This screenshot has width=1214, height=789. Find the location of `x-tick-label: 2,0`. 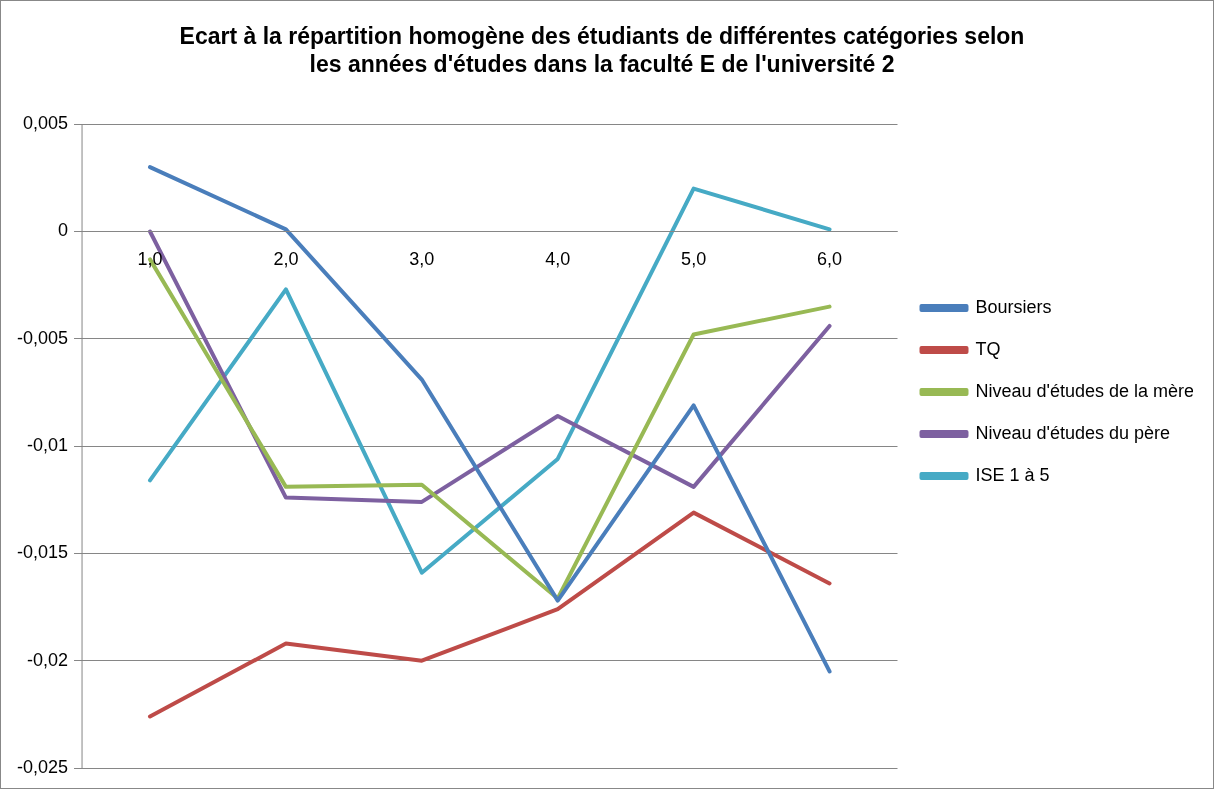

x-tick-label: 2,0 is located at coordinates (286, 259).